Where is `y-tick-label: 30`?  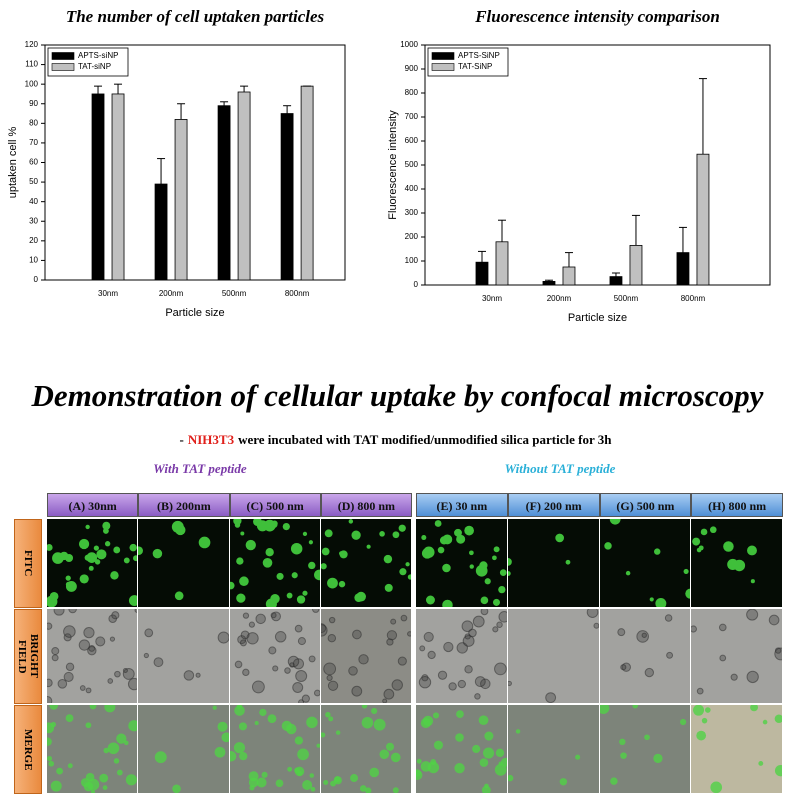
y-tick-label: 30 is located at coordinates (33, 220).